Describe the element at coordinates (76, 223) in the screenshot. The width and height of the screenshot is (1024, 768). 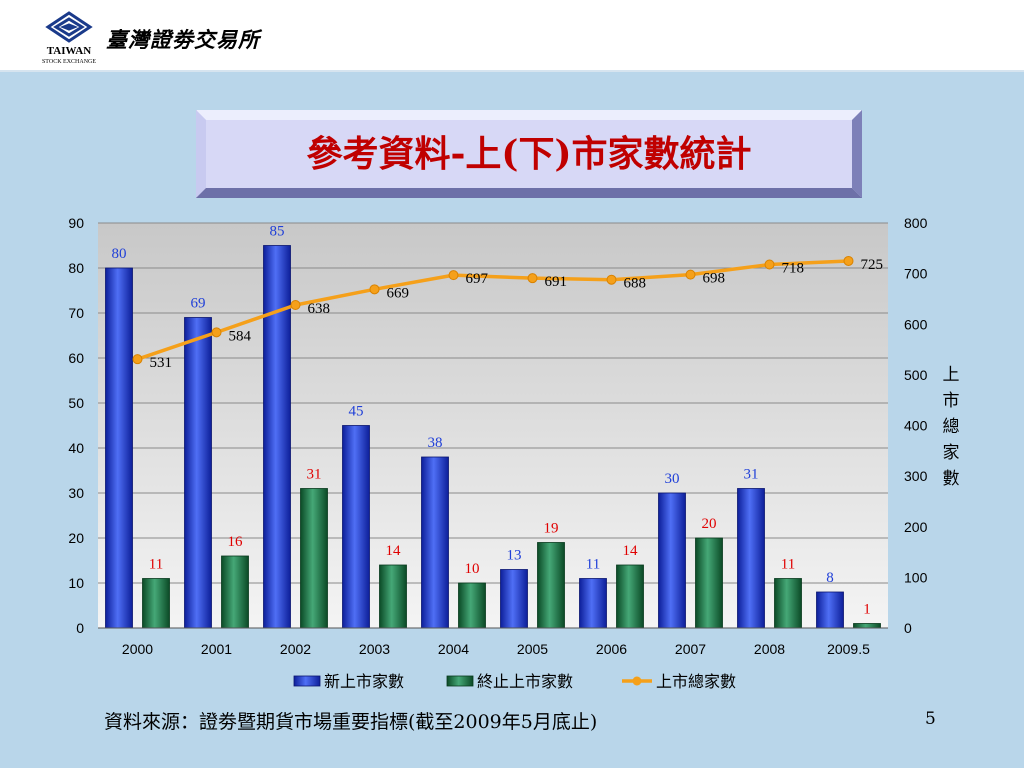
I see `left-axis-tick-label: 90` at that location.